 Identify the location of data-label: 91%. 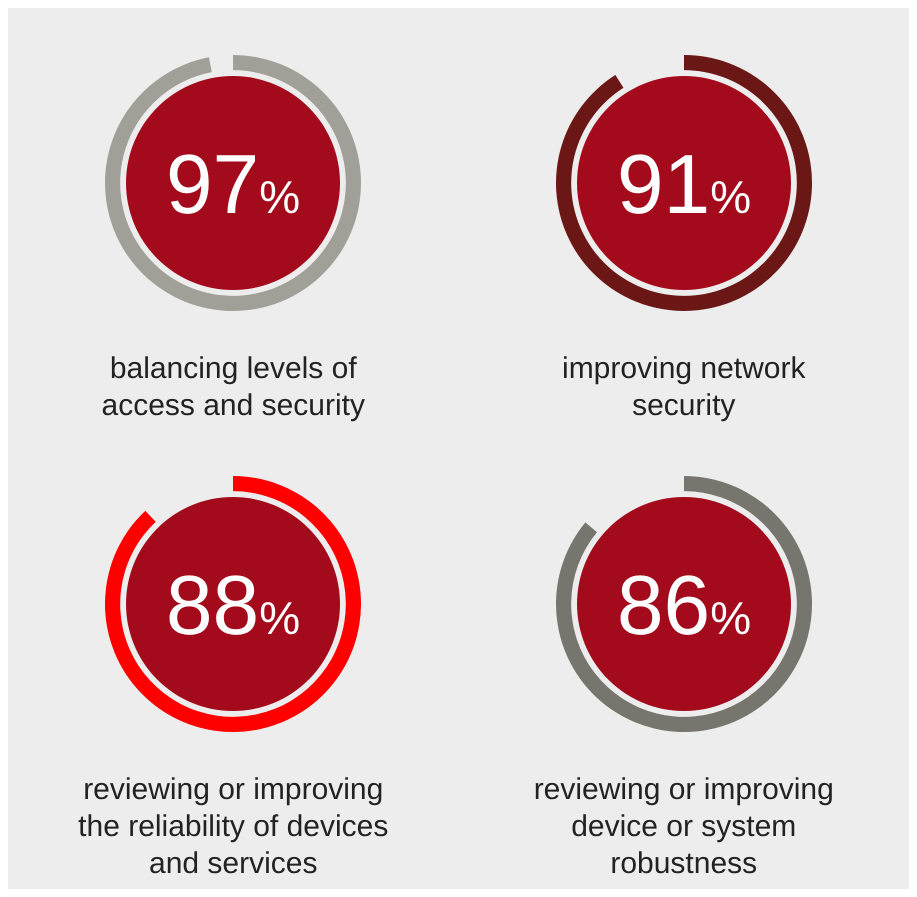
(683, 184).